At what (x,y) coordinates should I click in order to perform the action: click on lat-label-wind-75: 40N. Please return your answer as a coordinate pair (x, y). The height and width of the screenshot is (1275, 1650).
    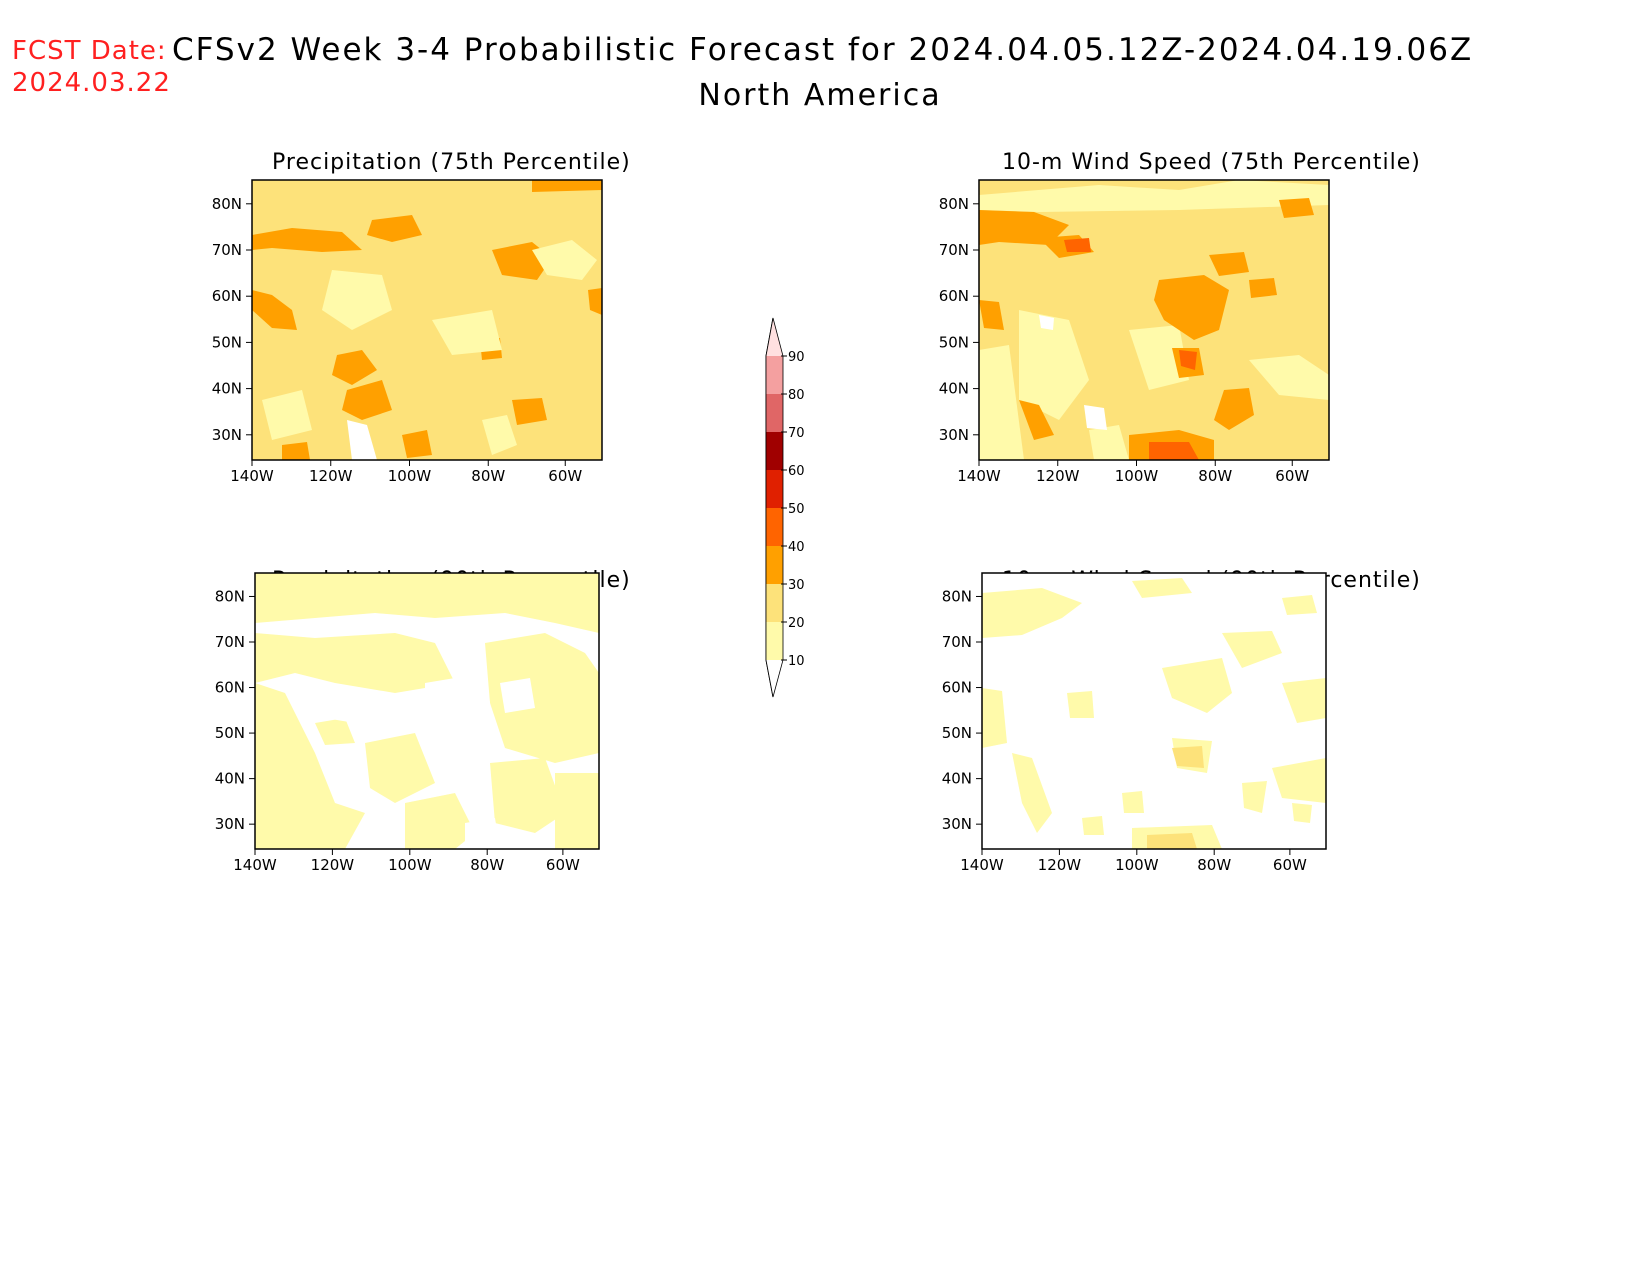
    Looking at the image, I should click on (954, 389).